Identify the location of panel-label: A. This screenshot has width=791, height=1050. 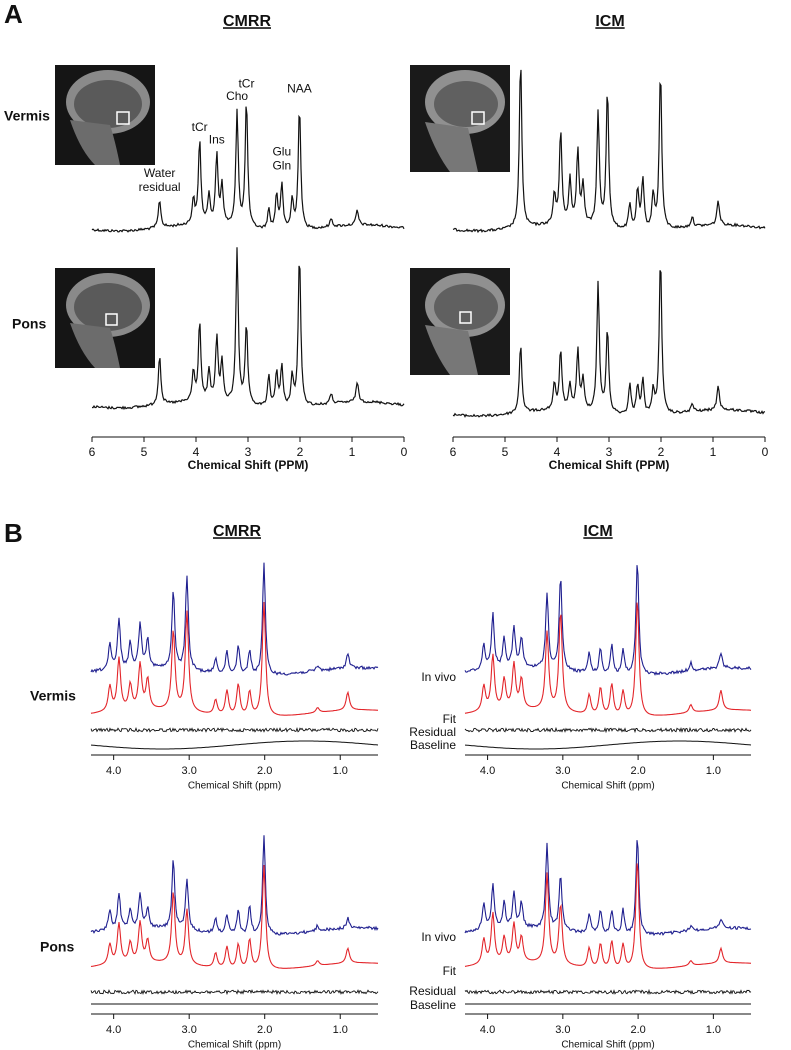
(13, 14).